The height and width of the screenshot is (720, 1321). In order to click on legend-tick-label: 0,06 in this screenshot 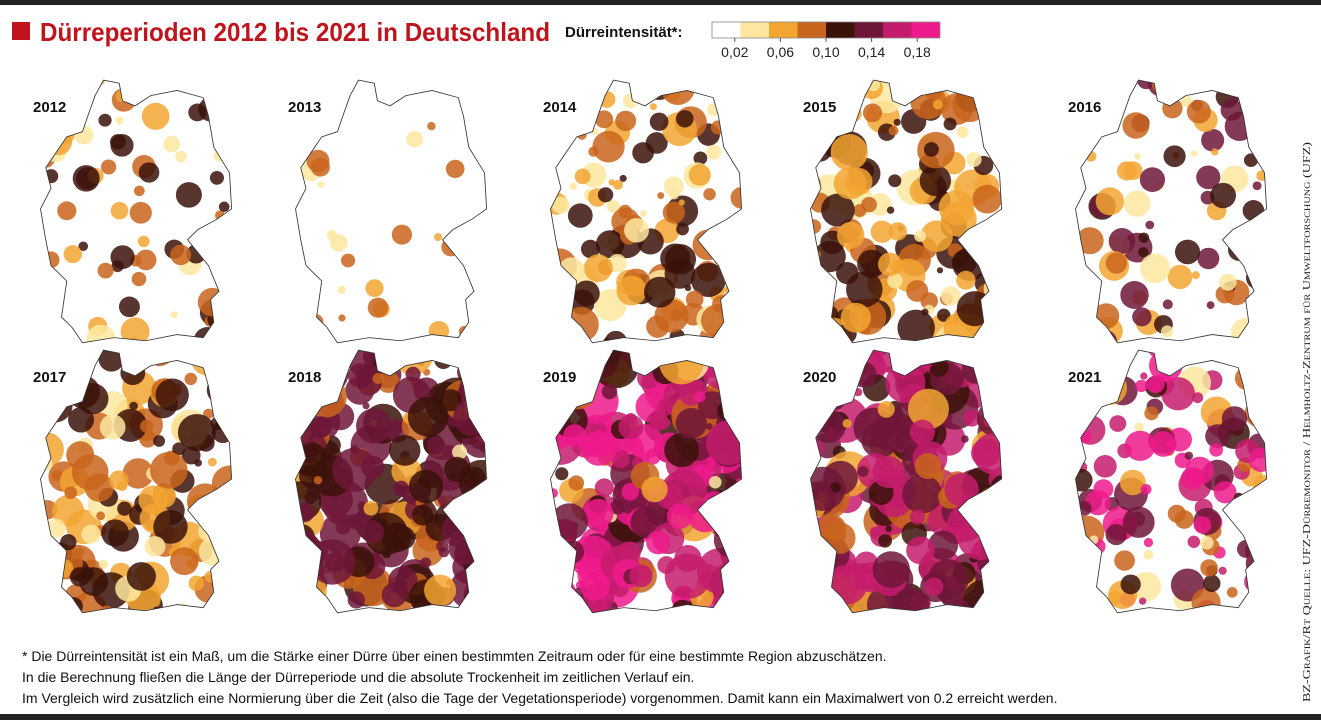, I will do `click(780, 52)`.